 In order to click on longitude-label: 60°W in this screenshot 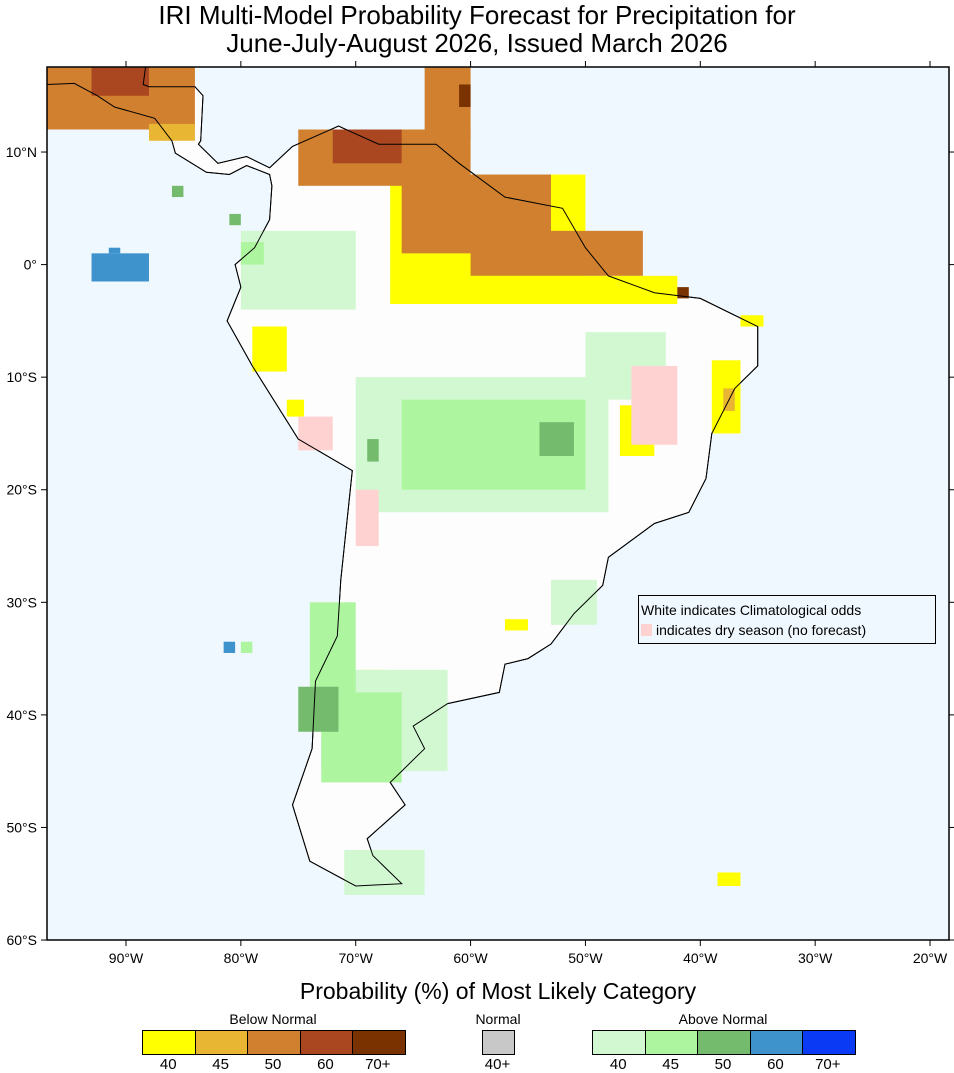, I will do `click(470, 958)`.